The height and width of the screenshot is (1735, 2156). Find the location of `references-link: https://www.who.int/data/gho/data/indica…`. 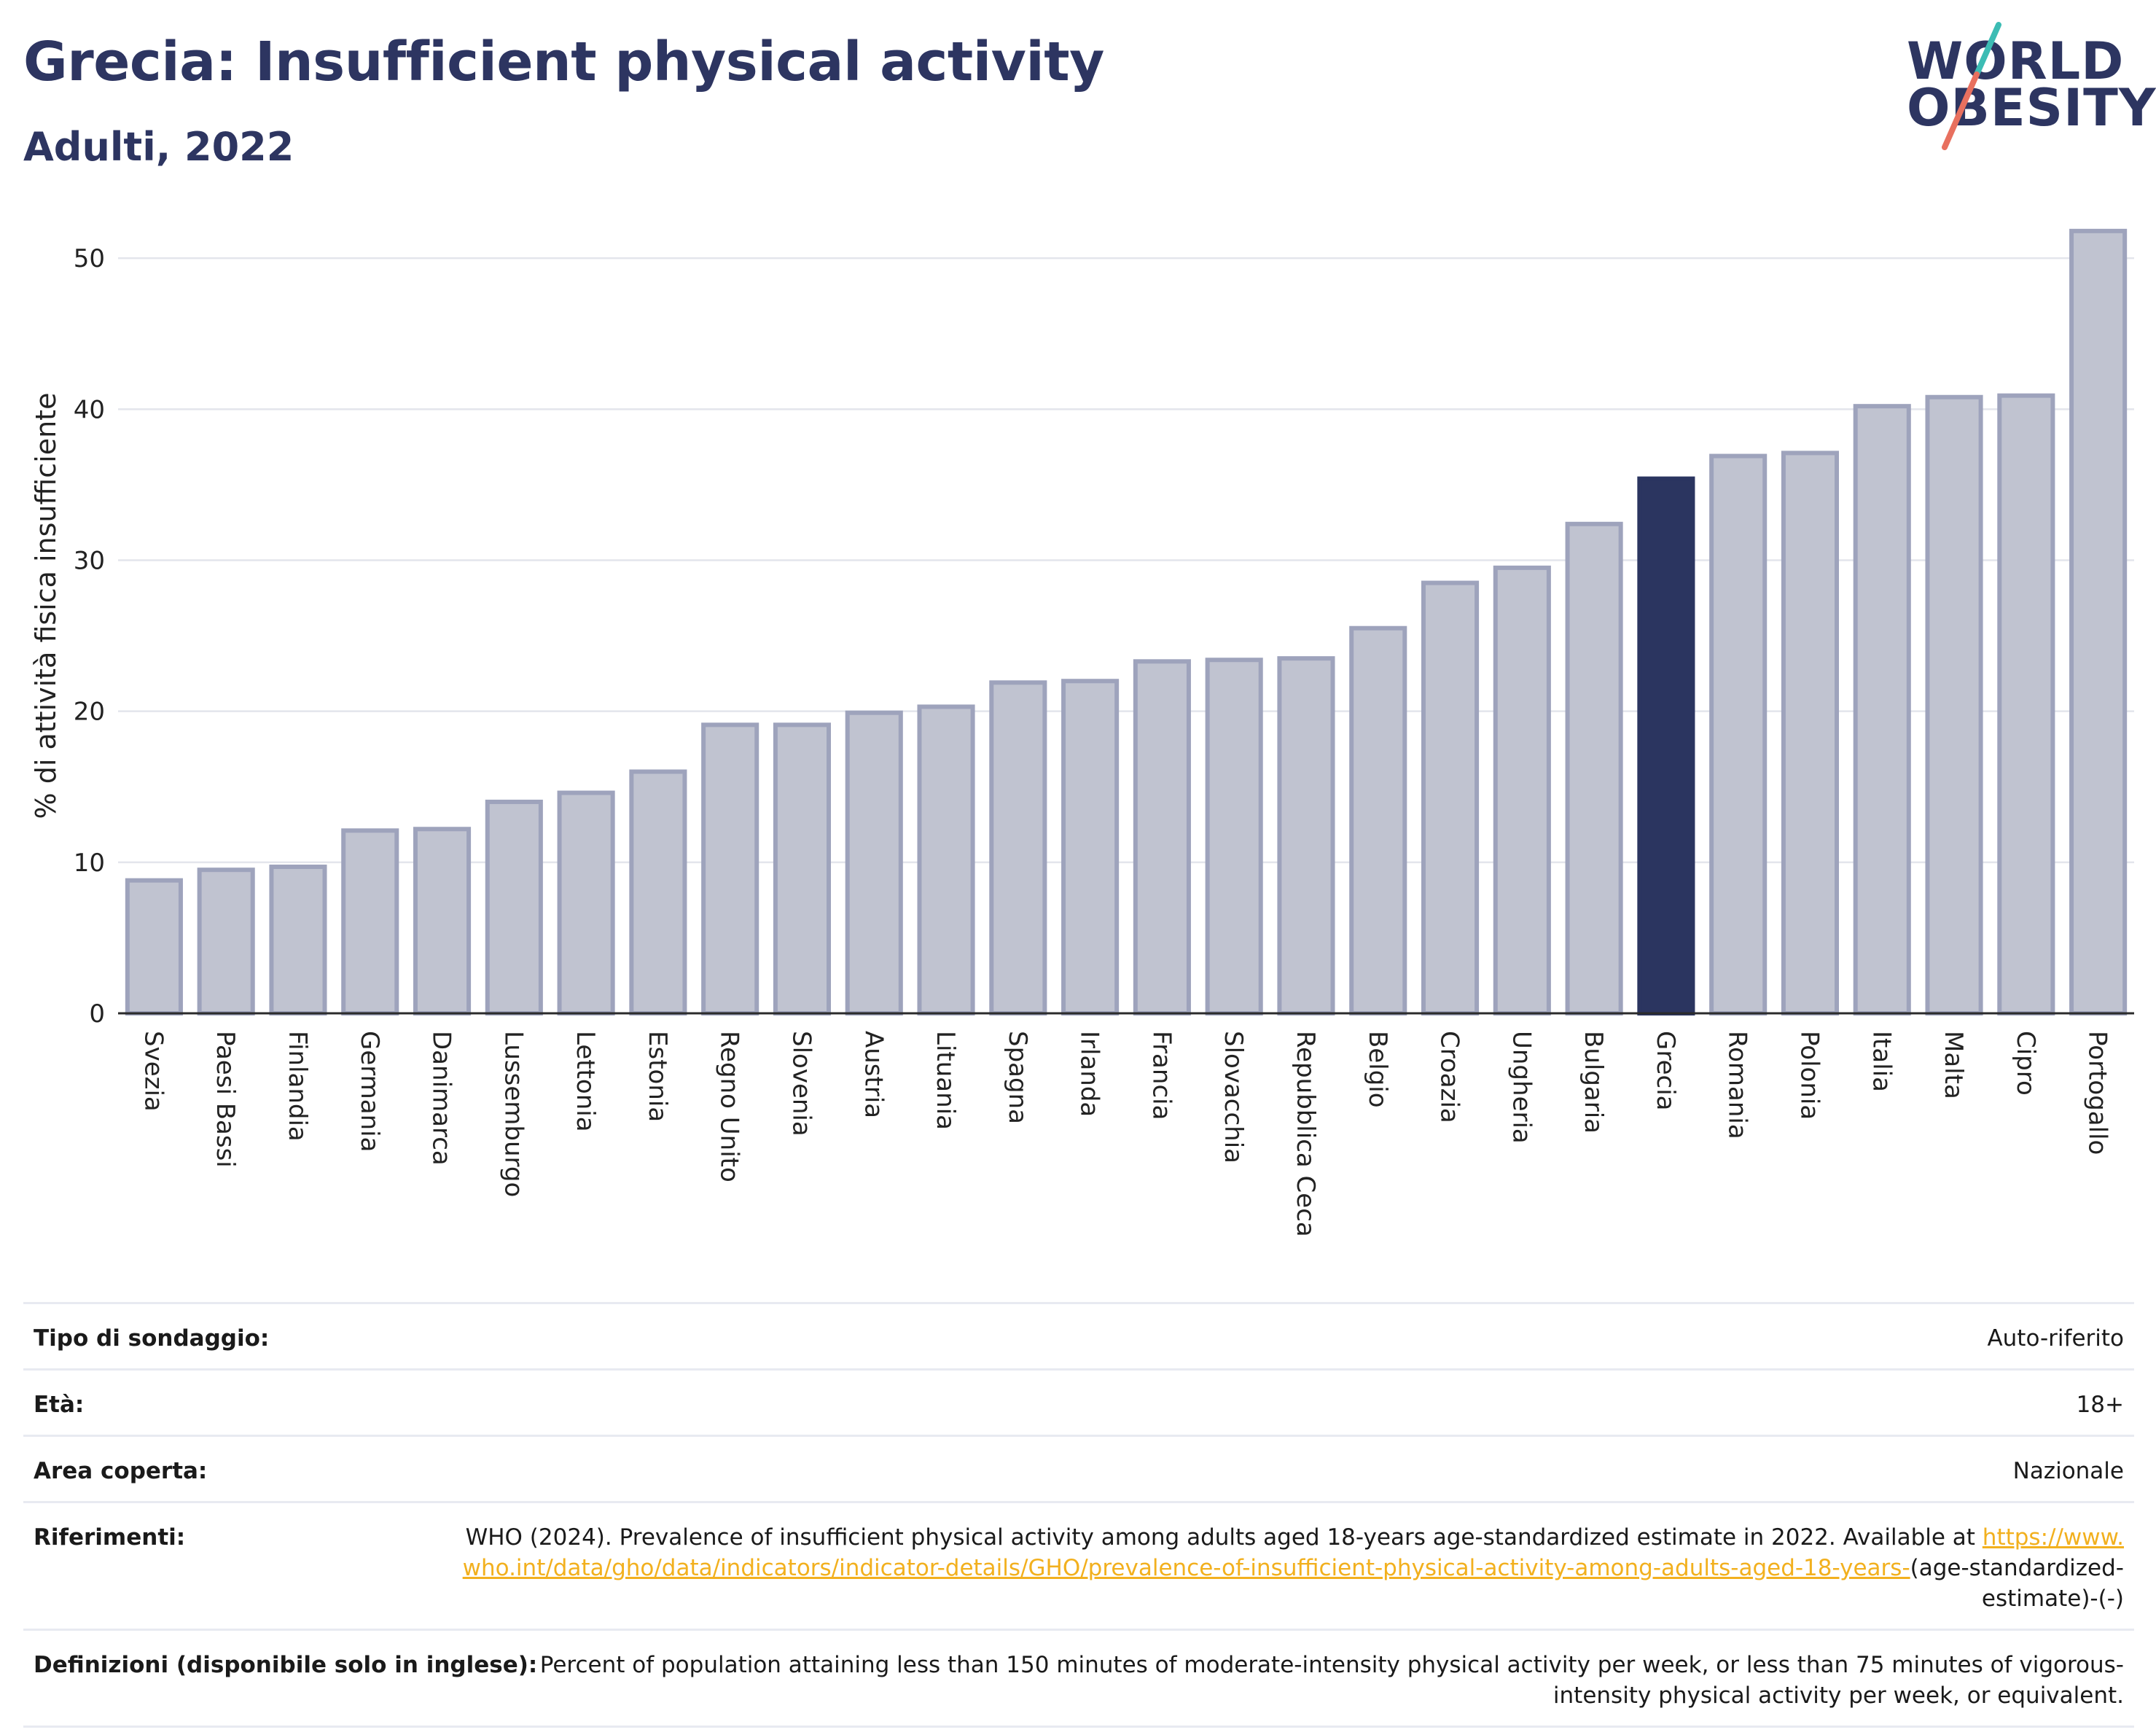

references-link: https://www.who.int/data/gho/data/indica… is located at coordinates (1293, 1553).